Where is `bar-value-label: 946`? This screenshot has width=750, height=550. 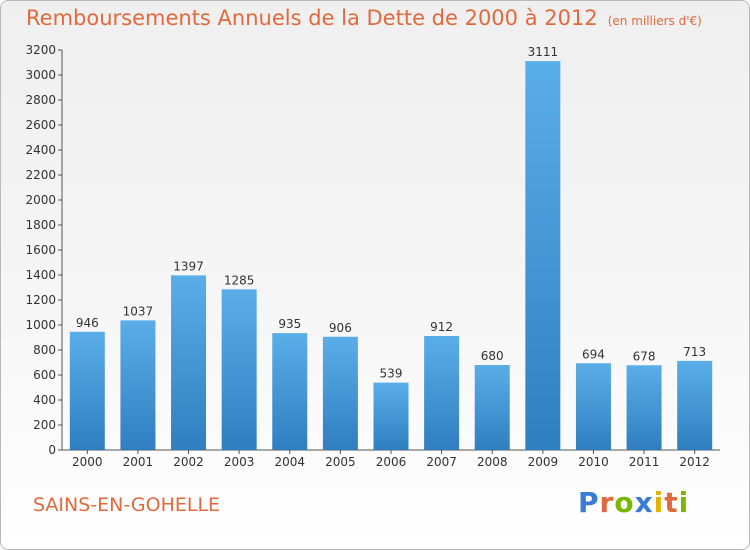
bar-value-label: 946 is located at coordinates (87, 323).